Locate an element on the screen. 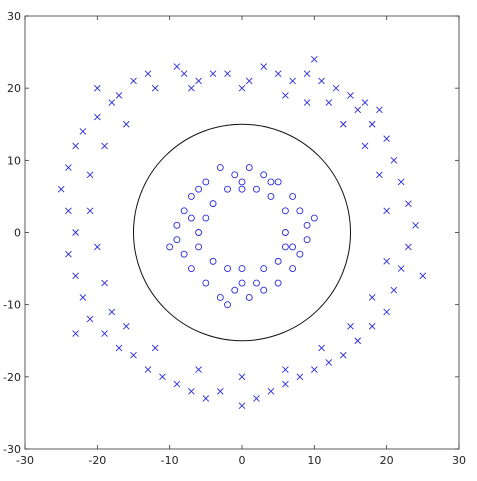 This screenshot has height=481, width=477. x-tick-label-3: 0 is located at coordinates (242, 460).